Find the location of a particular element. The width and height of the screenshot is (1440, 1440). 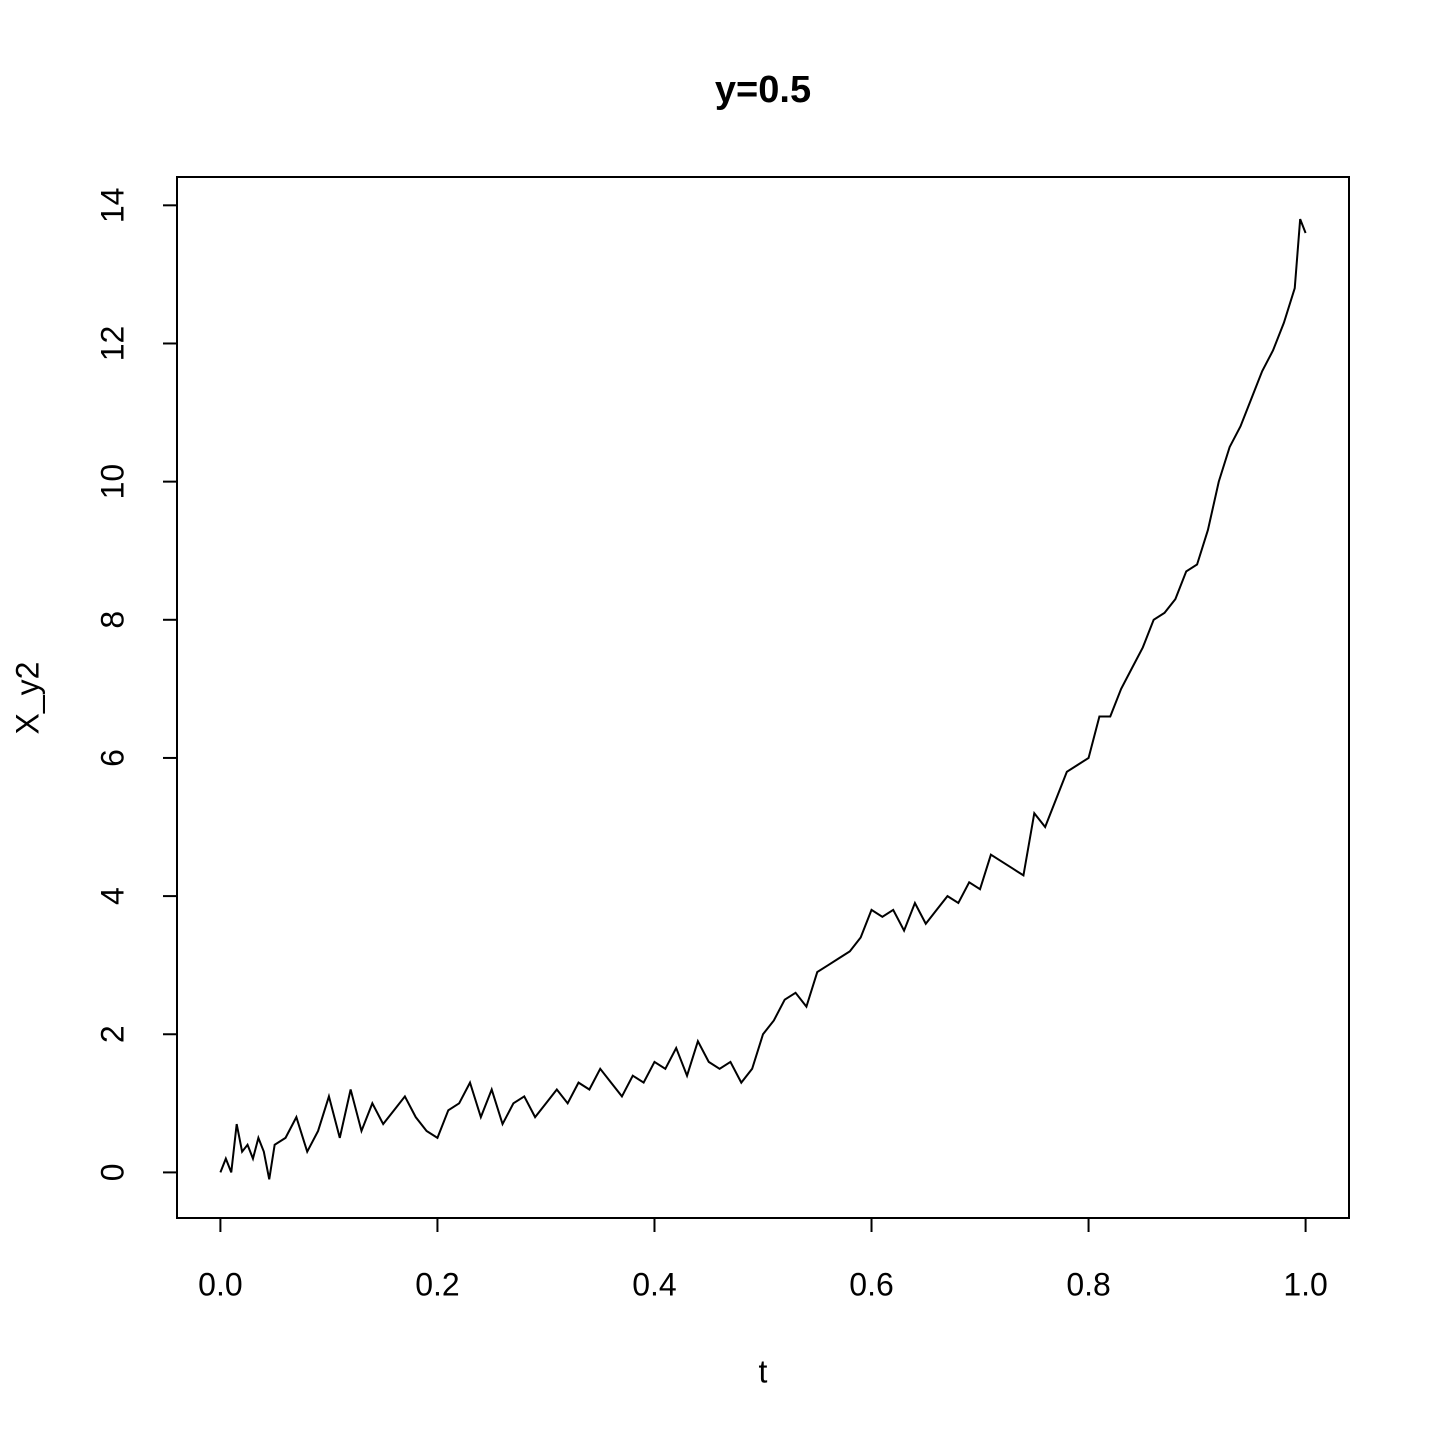

y-axis-label: X_y2 is located at coordinates (27, 698).